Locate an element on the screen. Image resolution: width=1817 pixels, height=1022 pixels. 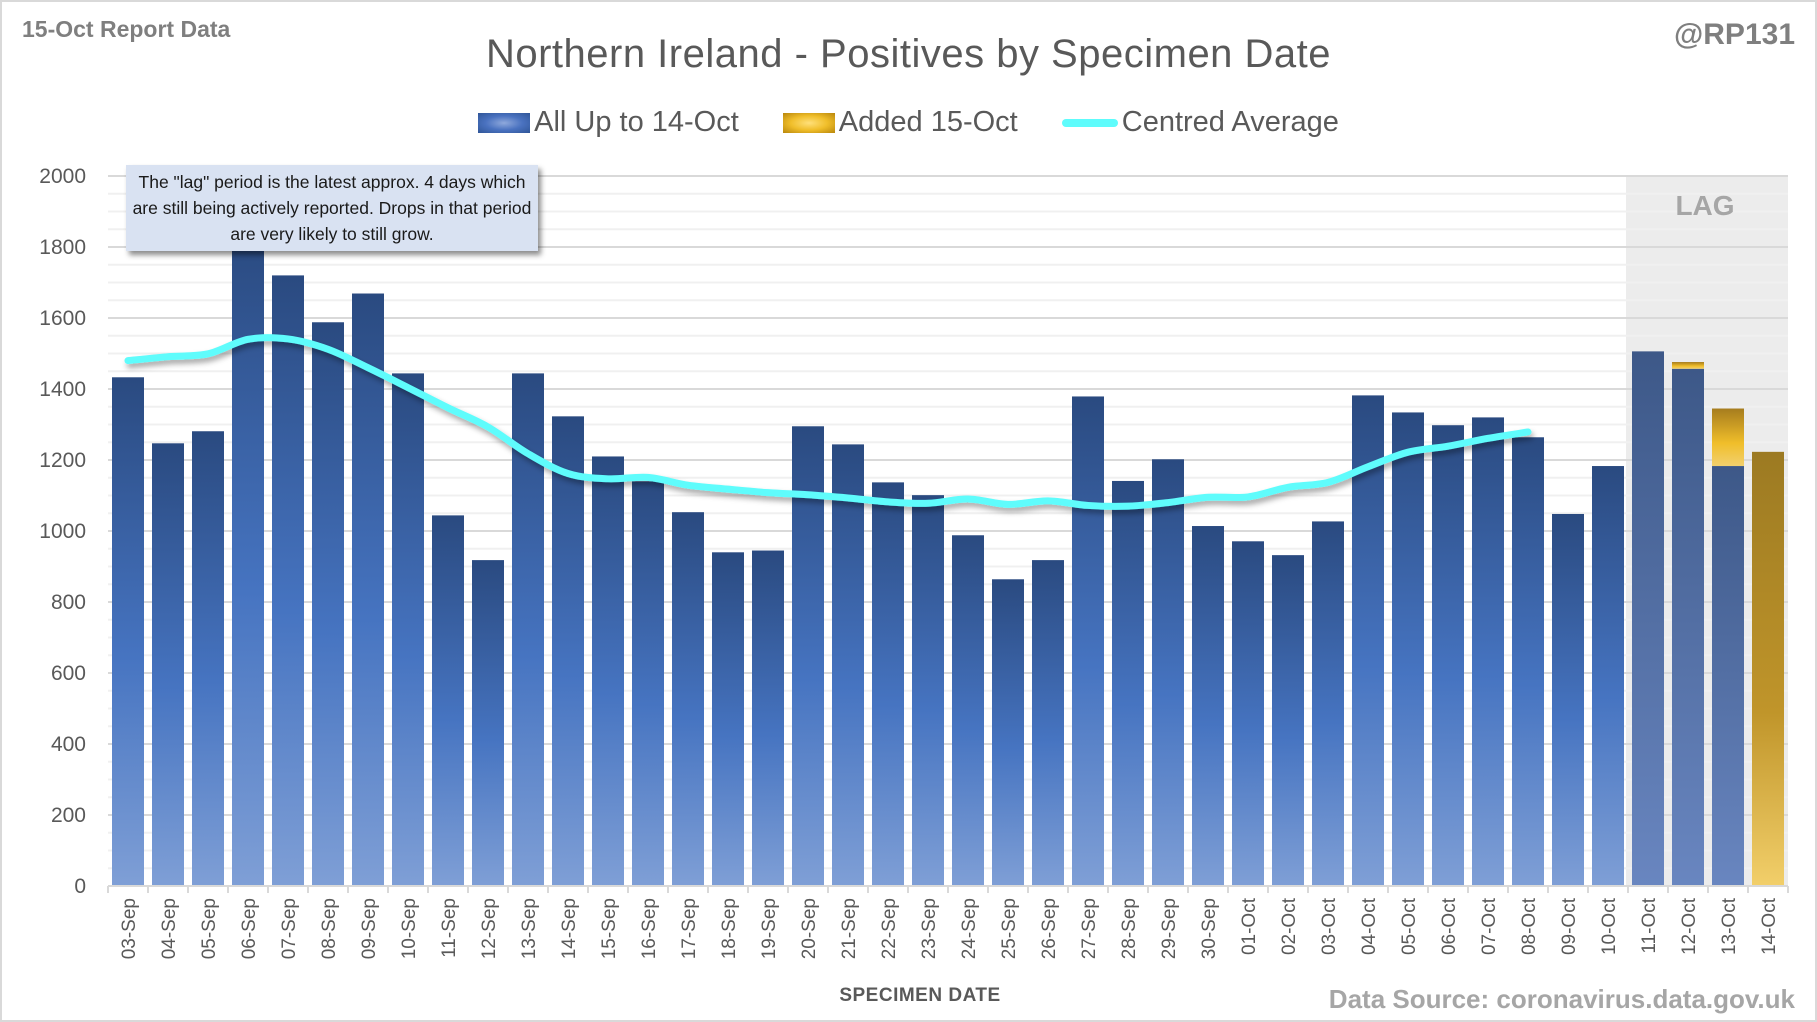
x-tick-label: 07-Oct is located at coordinates (1489, 926).